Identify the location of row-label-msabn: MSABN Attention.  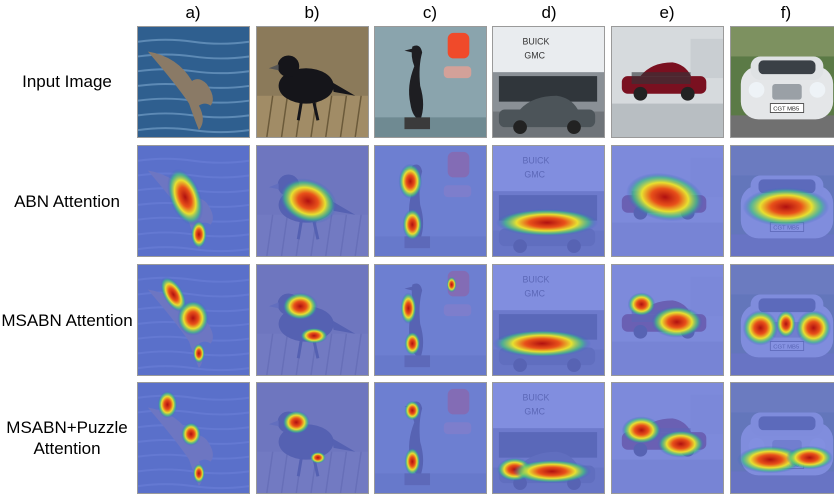
(67, 320).